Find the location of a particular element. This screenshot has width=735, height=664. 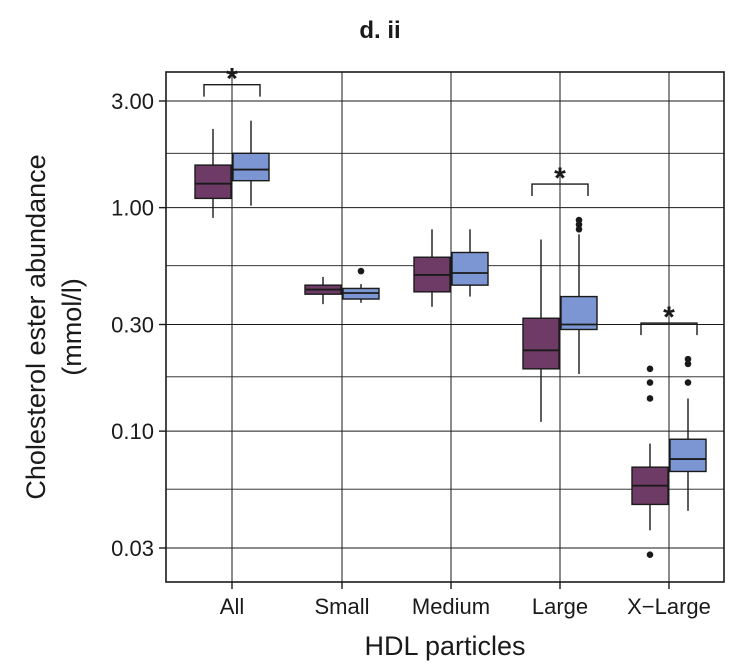

x-tick-label: Medium is located at coordinates (451, 606).